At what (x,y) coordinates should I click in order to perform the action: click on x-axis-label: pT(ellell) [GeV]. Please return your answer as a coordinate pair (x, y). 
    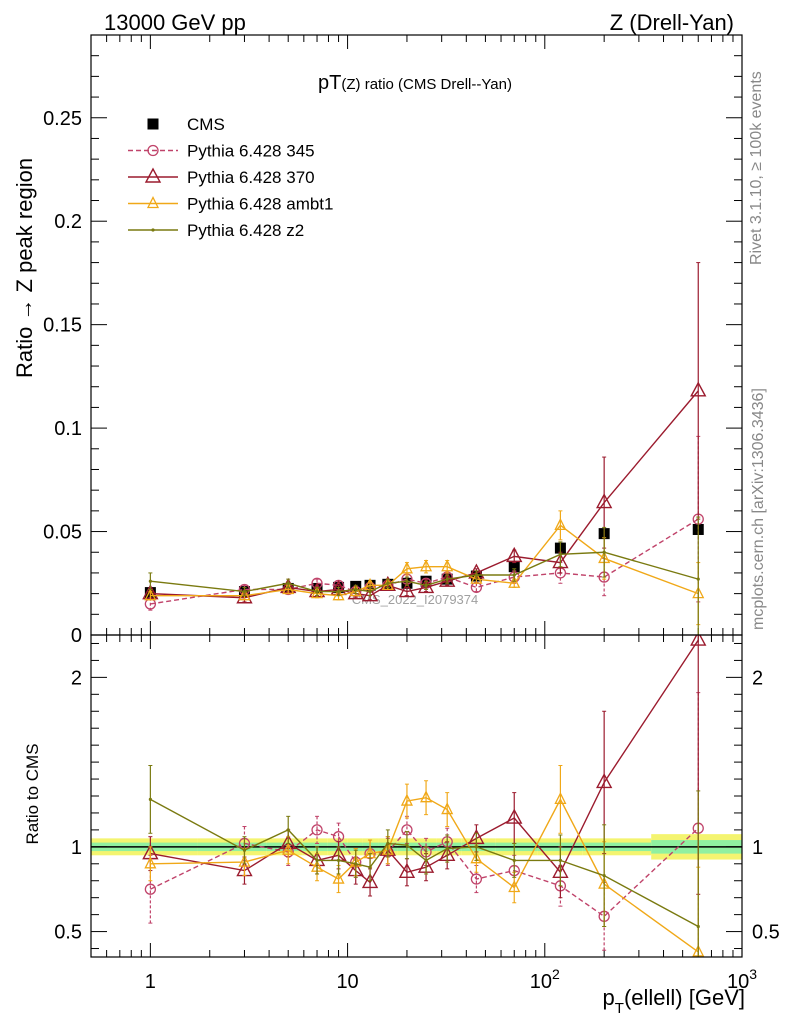
    Looking at the image, I should click on (674, 1001).